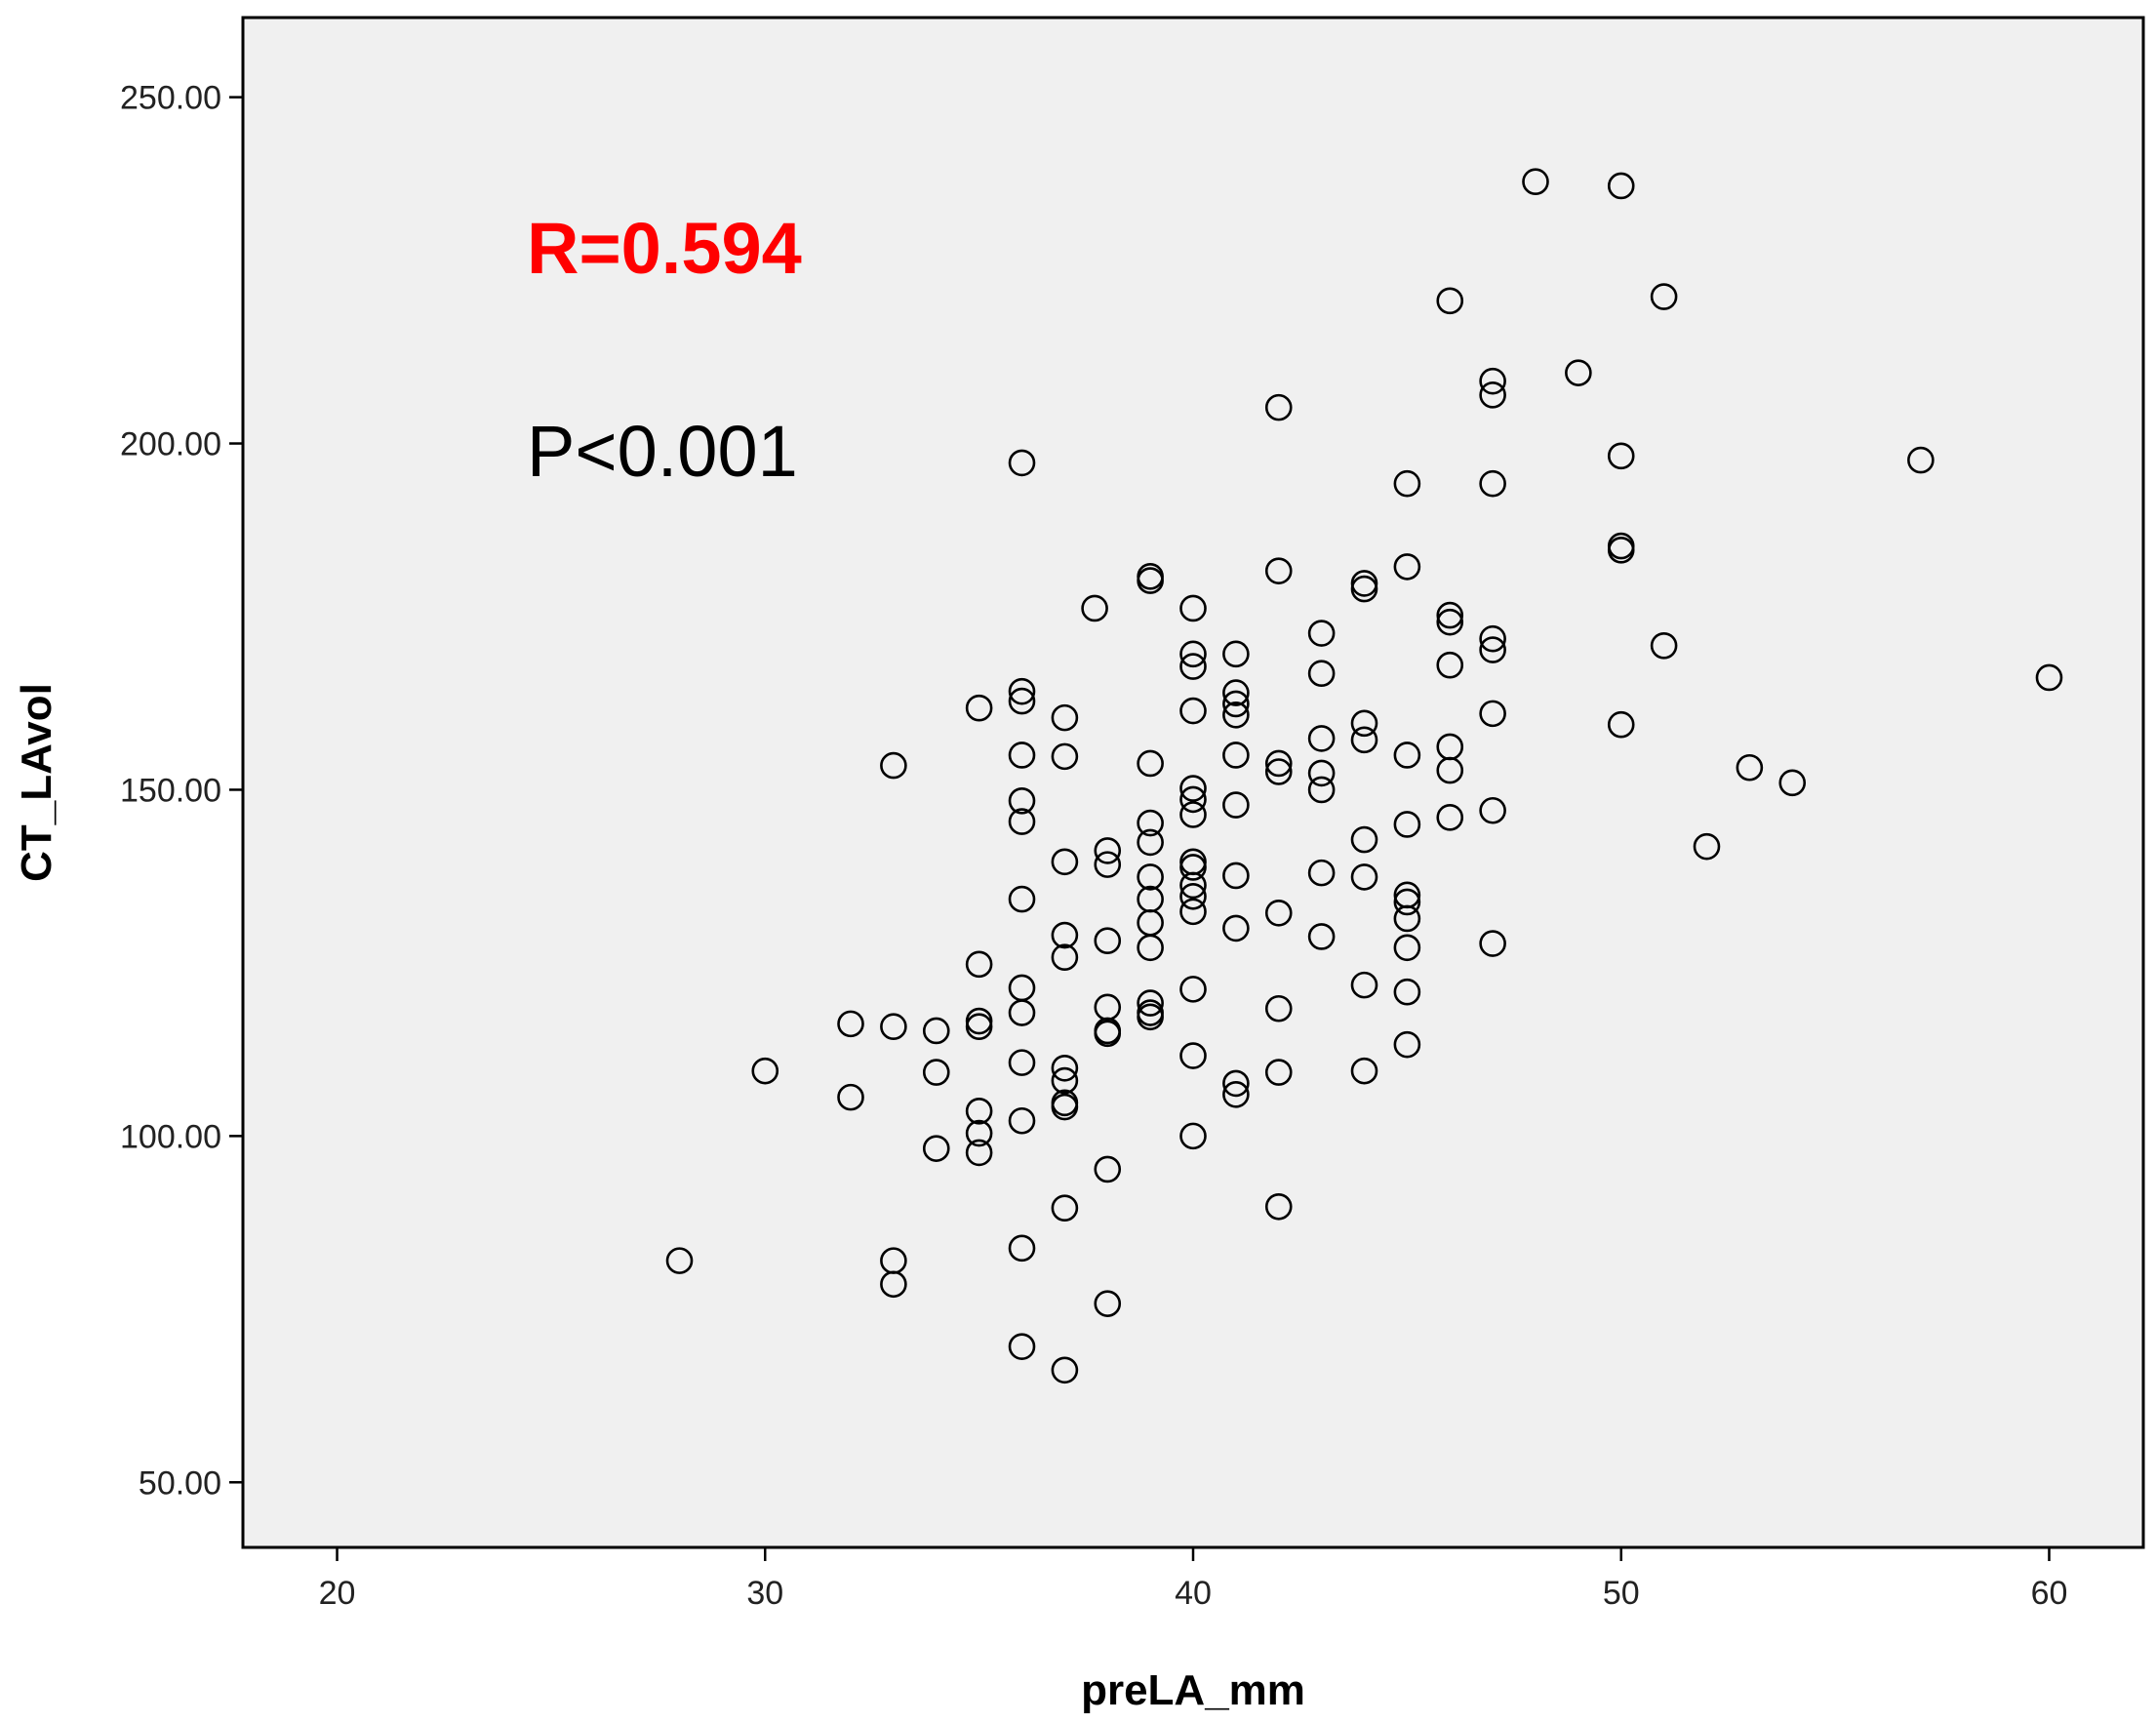 Image resolution: width=2156 pixels, height=1724 pixels. I want to click on y-tick-label: 150.00, so click(170, 790).